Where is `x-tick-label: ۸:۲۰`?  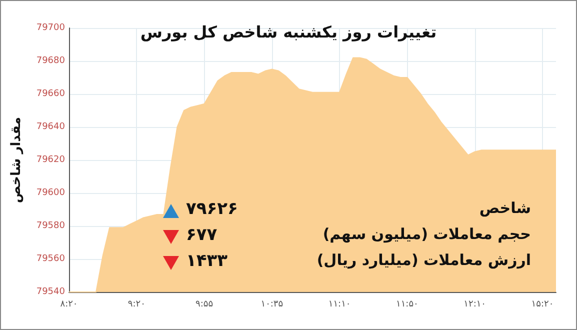
x-tick-label: ۸:۲۰ is located at coordinates (69, 305).